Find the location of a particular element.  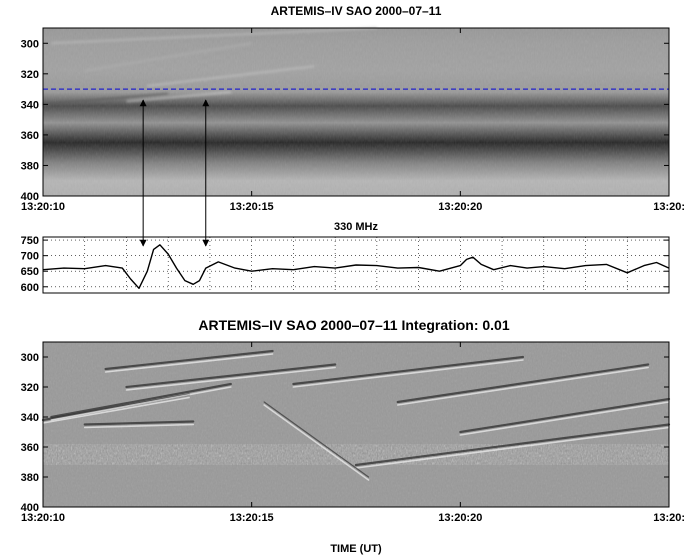

chart-title-top: ARTEMIS–IV SAO 2000–07–11 is located at coordinates (356, 11).